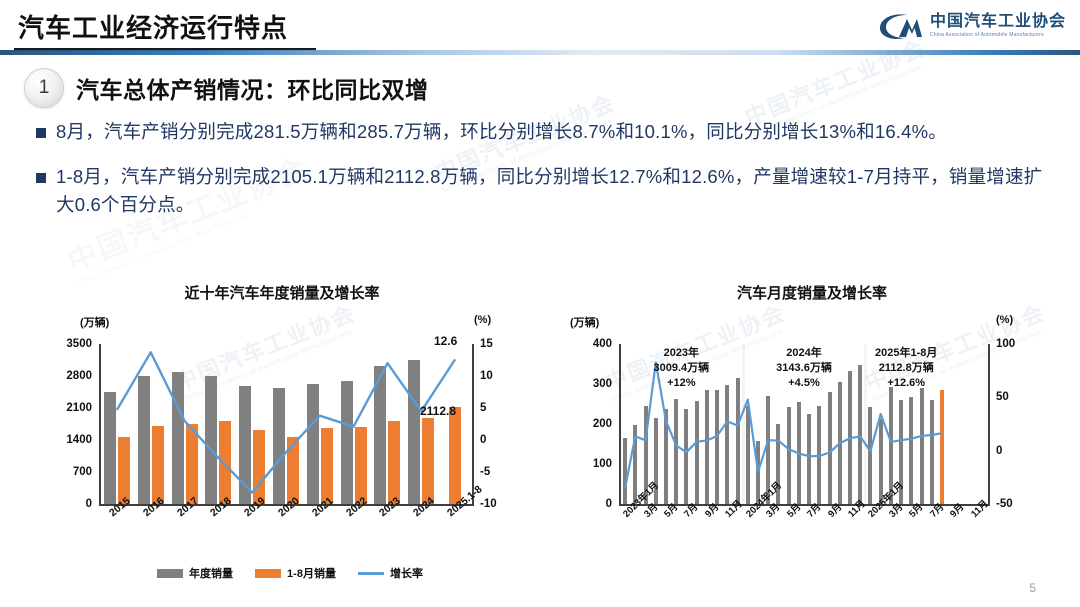  I want to click on y2-tick-label: 50, so click(1002, 397).